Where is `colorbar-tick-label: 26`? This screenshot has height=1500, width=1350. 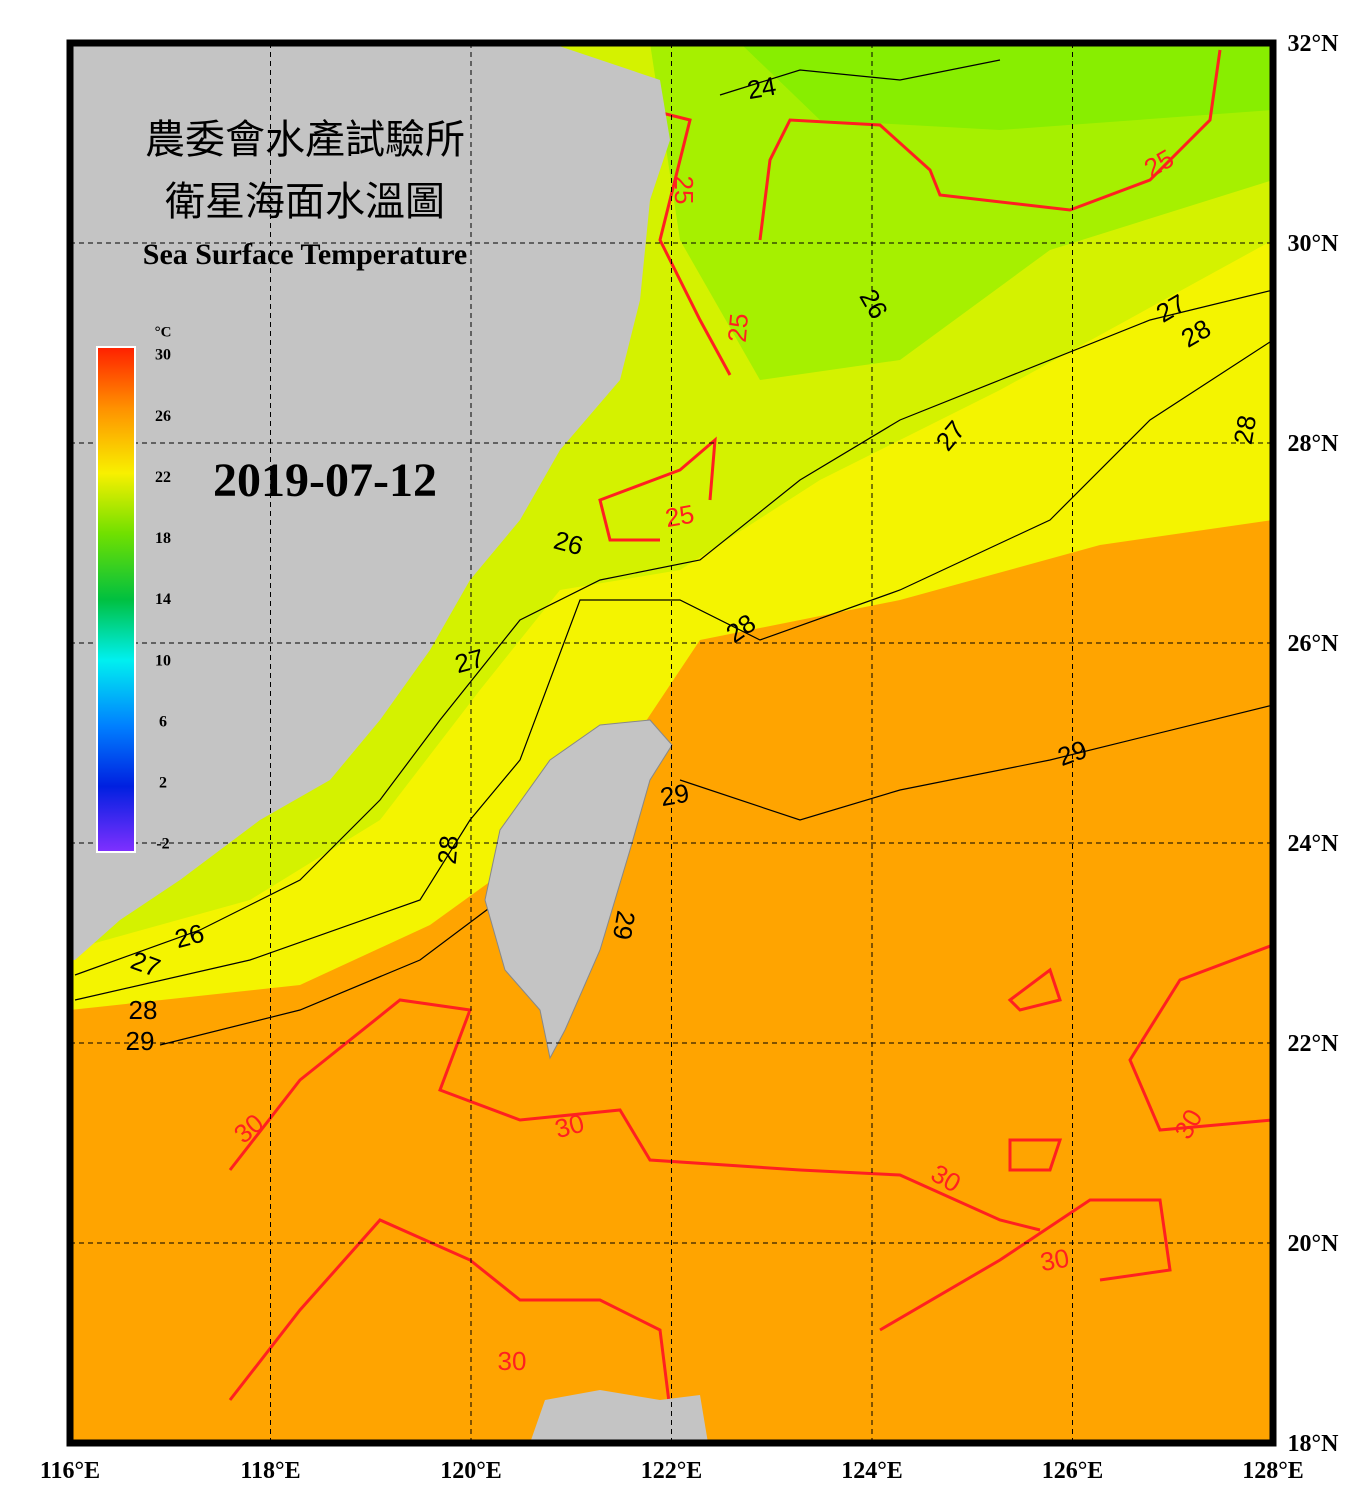
colorbar-tick-label: 26 is located at coordinates (163, 416).